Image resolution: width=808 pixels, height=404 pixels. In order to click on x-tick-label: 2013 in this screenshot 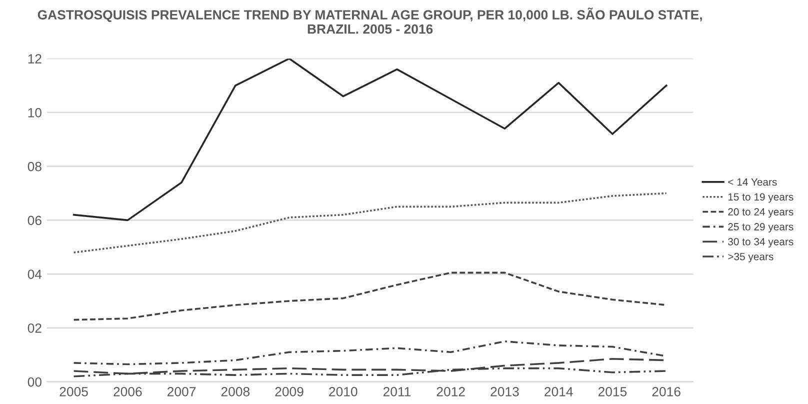, I will do `click(504, 391)`.